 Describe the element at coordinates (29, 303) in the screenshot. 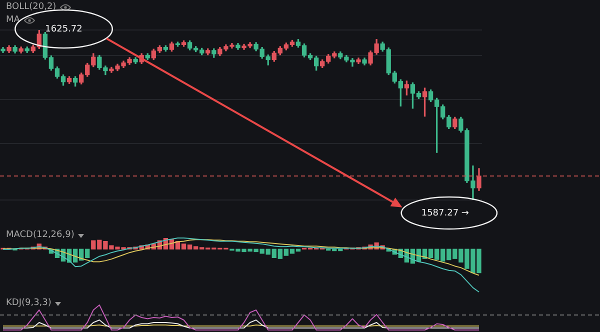

I see `chart-title: KDJ(9,3,3)` at that location.